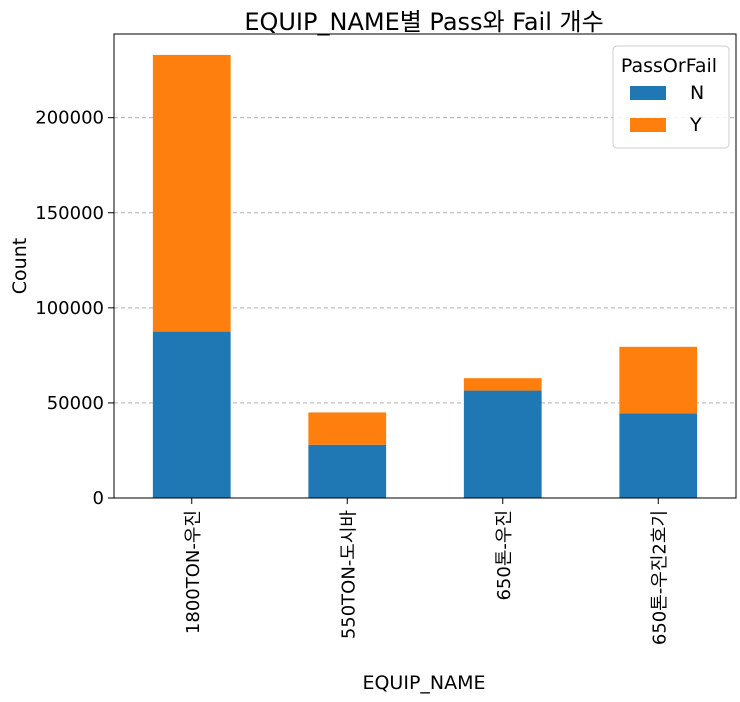  What do you see at coordinates (75, 403) in the screenshot?
I see `y-tick-label: 50000` at bounding box center [75, 403].